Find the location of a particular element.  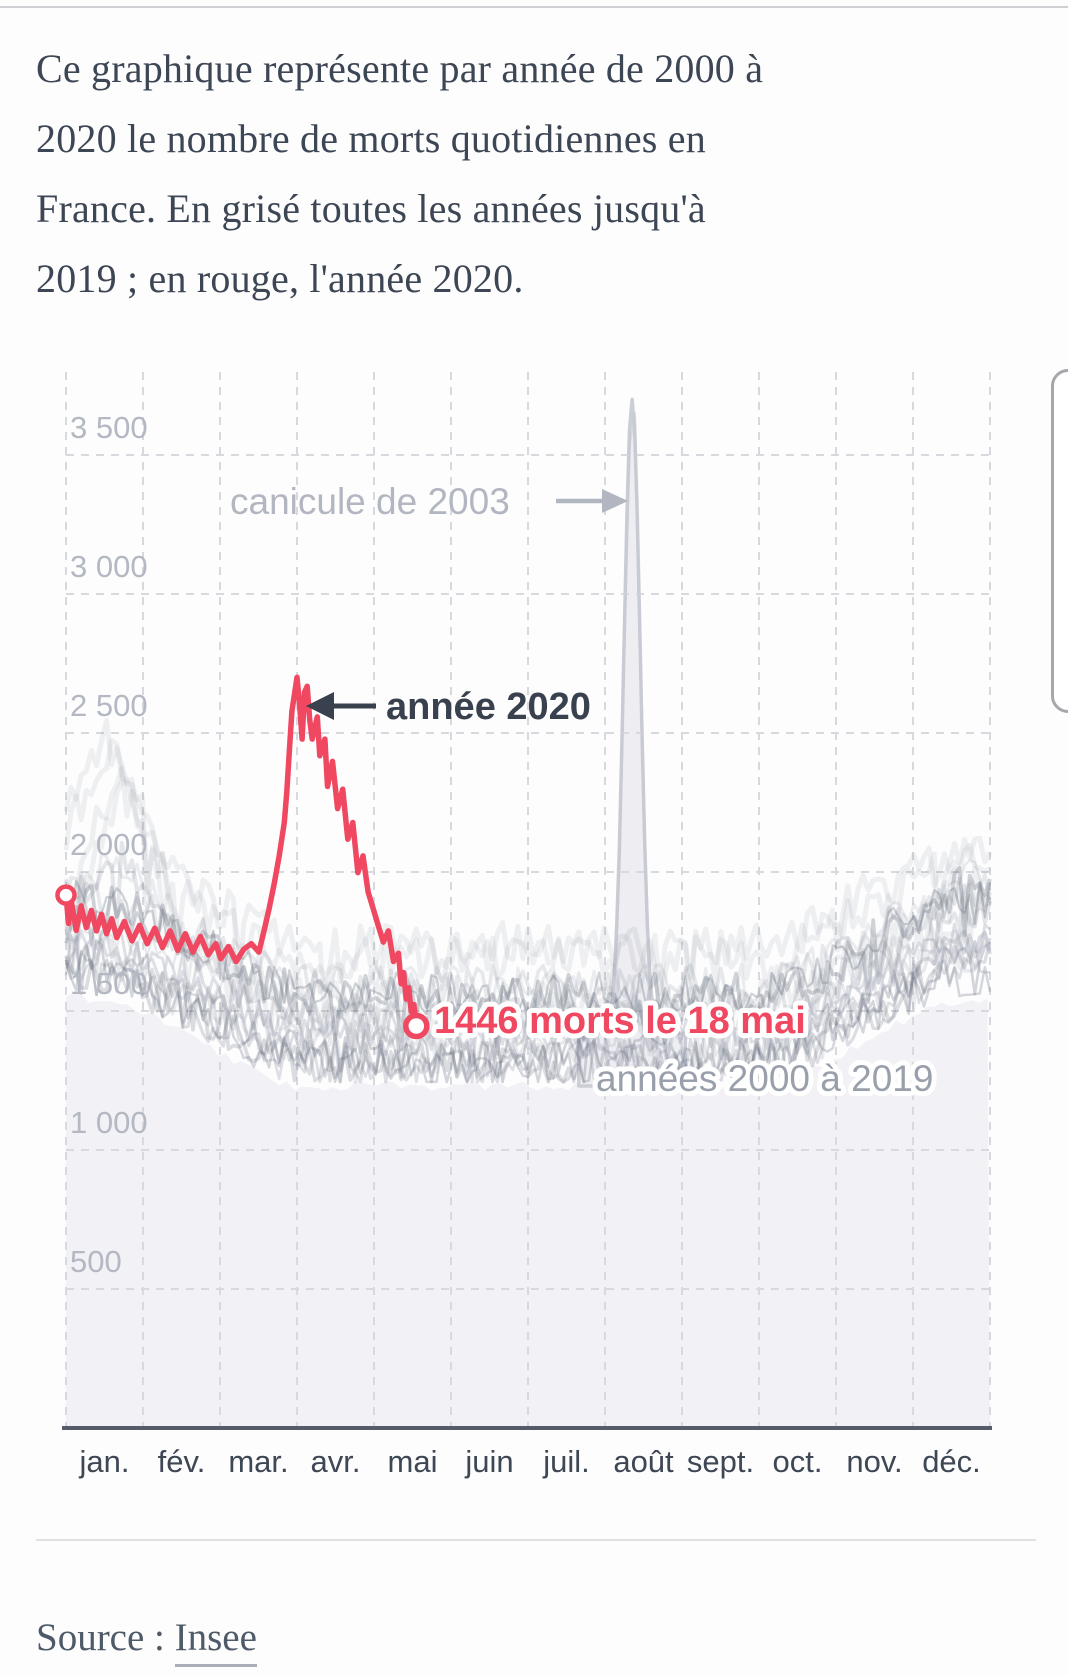

description-line: 2020 le nombre de morts quotidiennes en is located at coordinates (371, 138).